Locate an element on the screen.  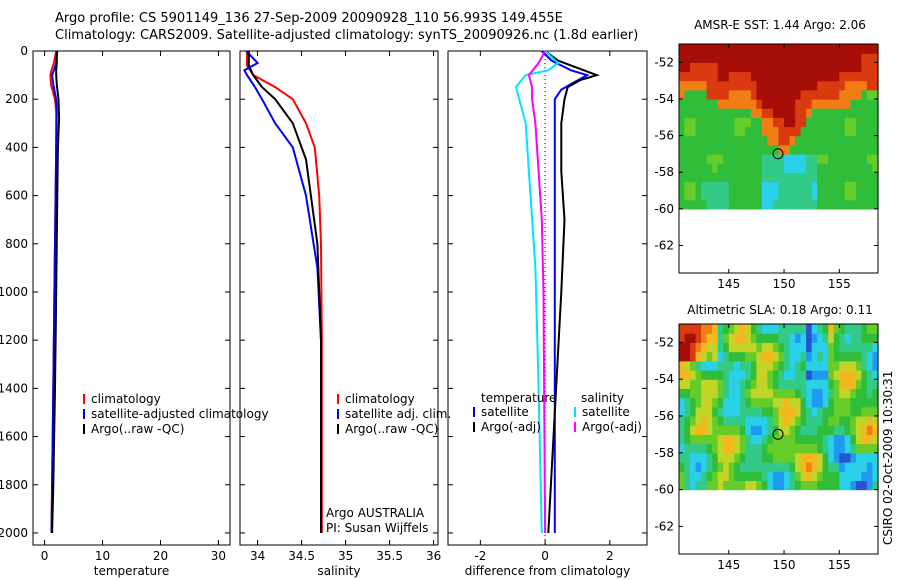
diff-legend-temp-header: temperature is located at coordinates (518, 398).